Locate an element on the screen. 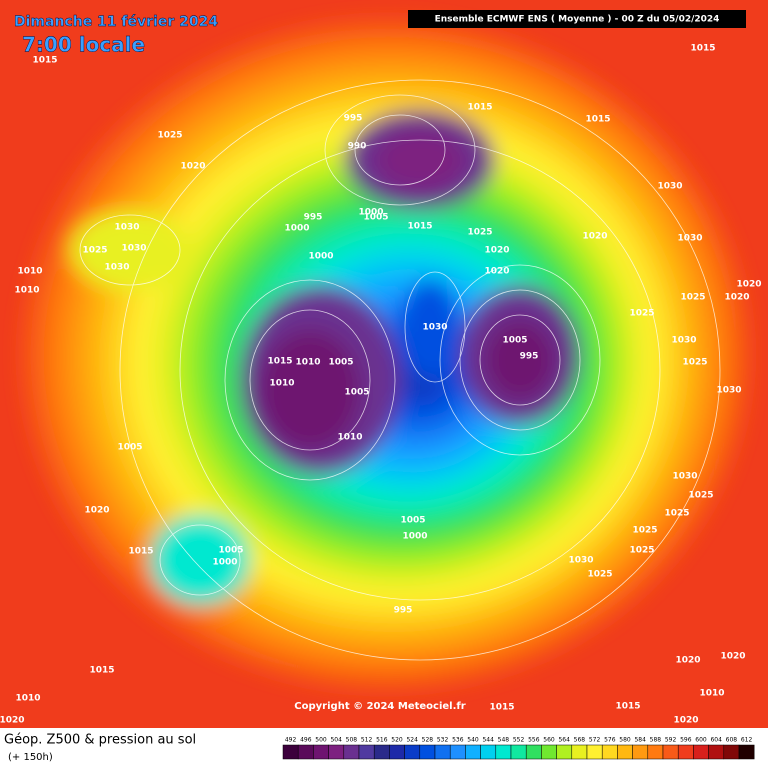  legend-label: 540 is located at coordinates (473, 740).